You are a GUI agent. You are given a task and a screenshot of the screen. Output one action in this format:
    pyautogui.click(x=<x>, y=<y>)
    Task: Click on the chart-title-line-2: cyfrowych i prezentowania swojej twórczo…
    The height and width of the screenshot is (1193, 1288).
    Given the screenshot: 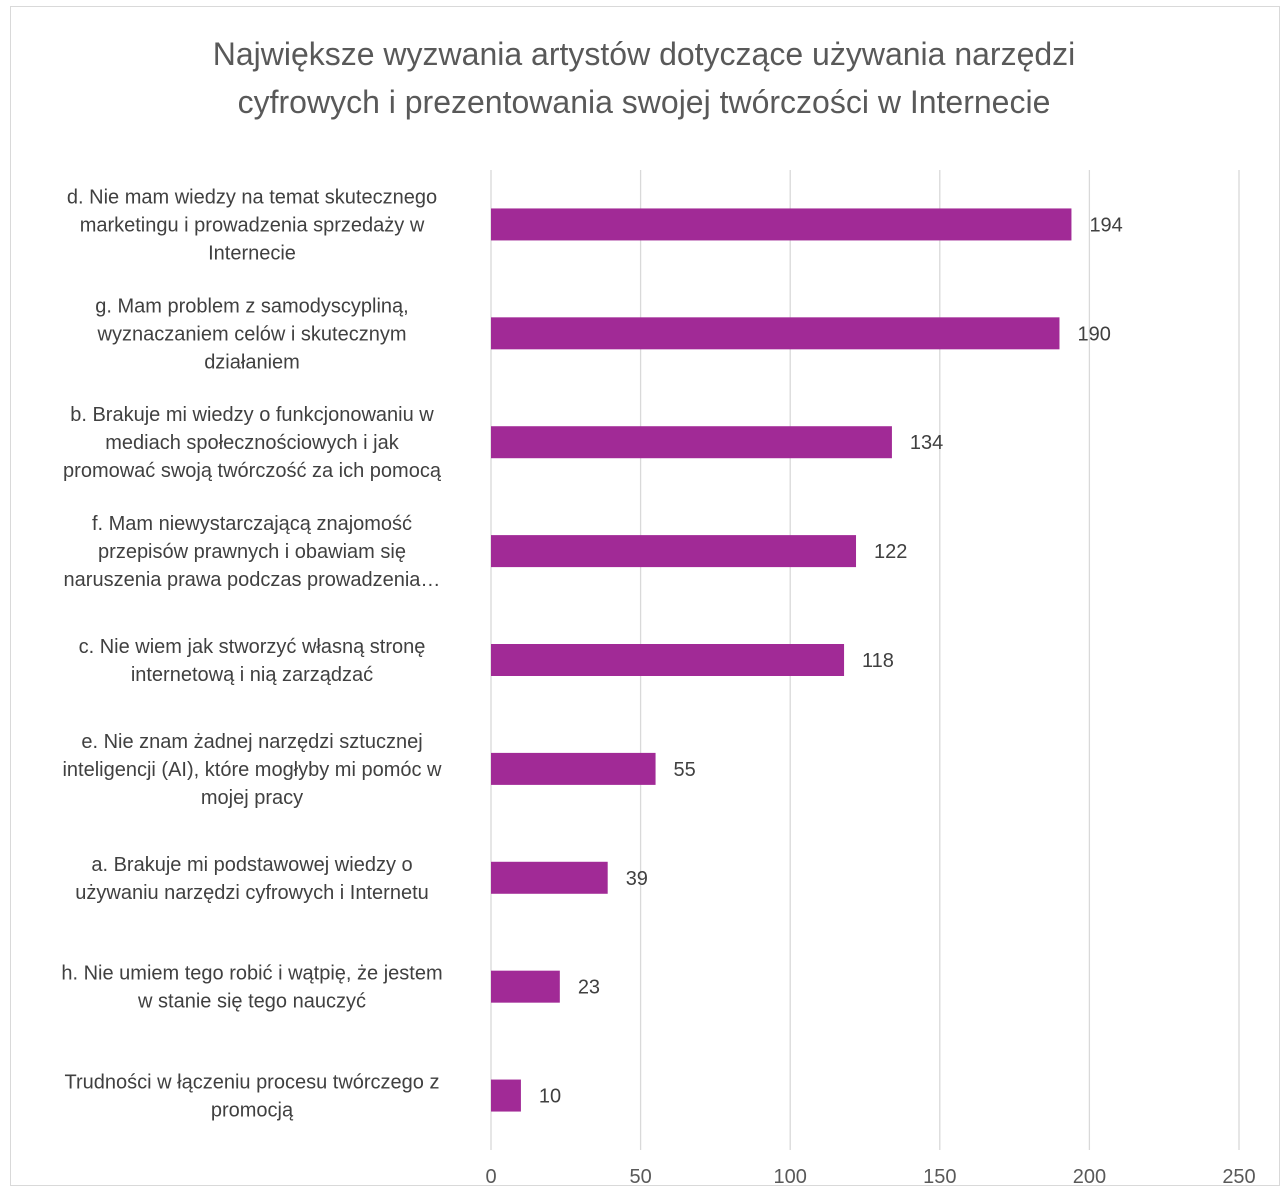 What is the action you would take?
    pyautogui.click(x=644, y=102)
    